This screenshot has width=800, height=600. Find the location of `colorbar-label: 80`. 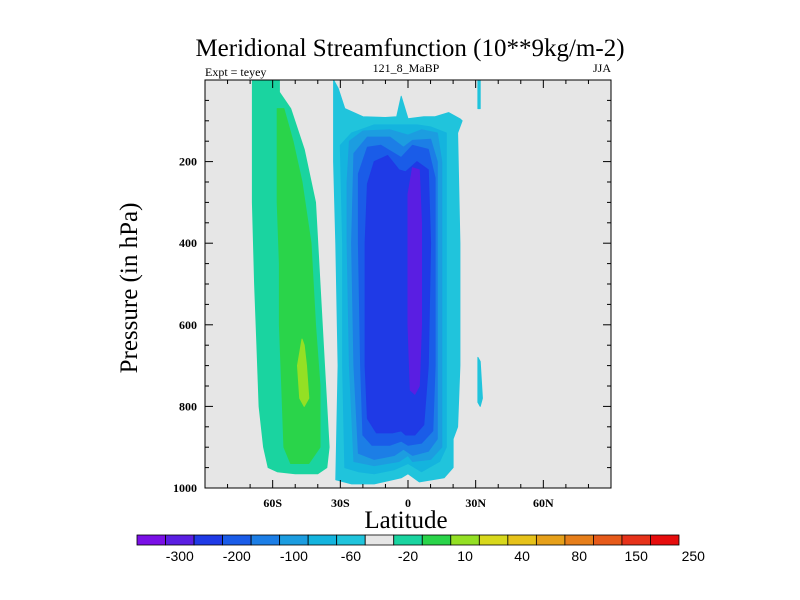

colorbar-label: 80 is located at coordinates (579, 556).